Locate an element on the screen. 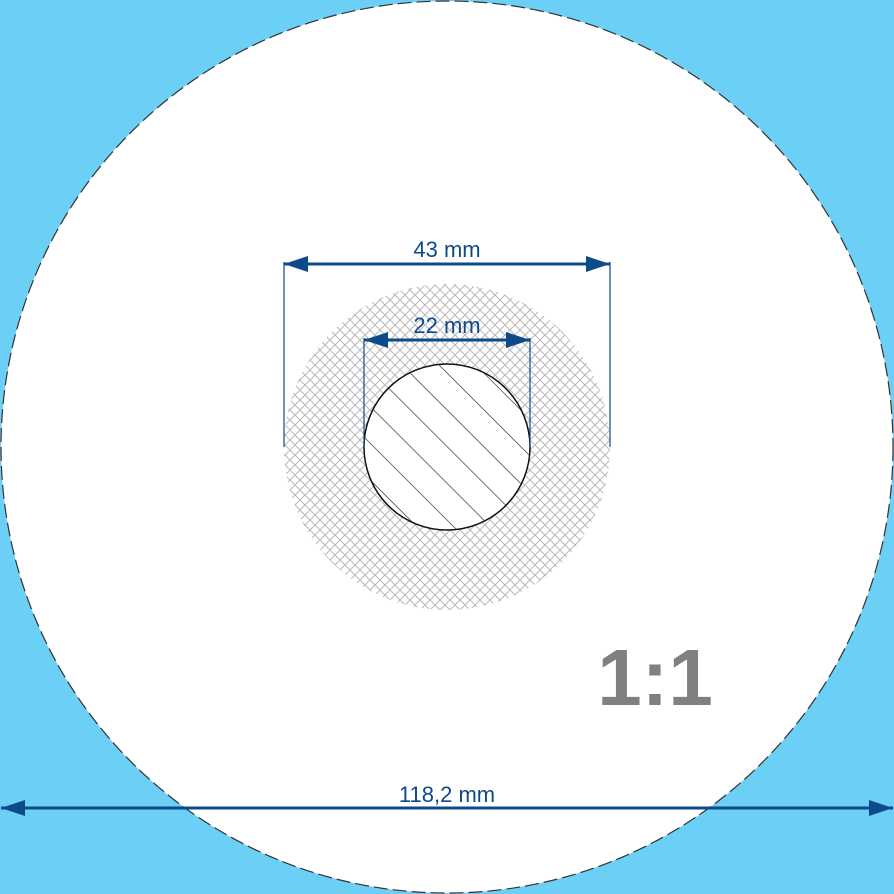 Image resolution: width=894 pixels, height=894 pixels. scale-label: 1:1 is located at coordinates (655, 677).